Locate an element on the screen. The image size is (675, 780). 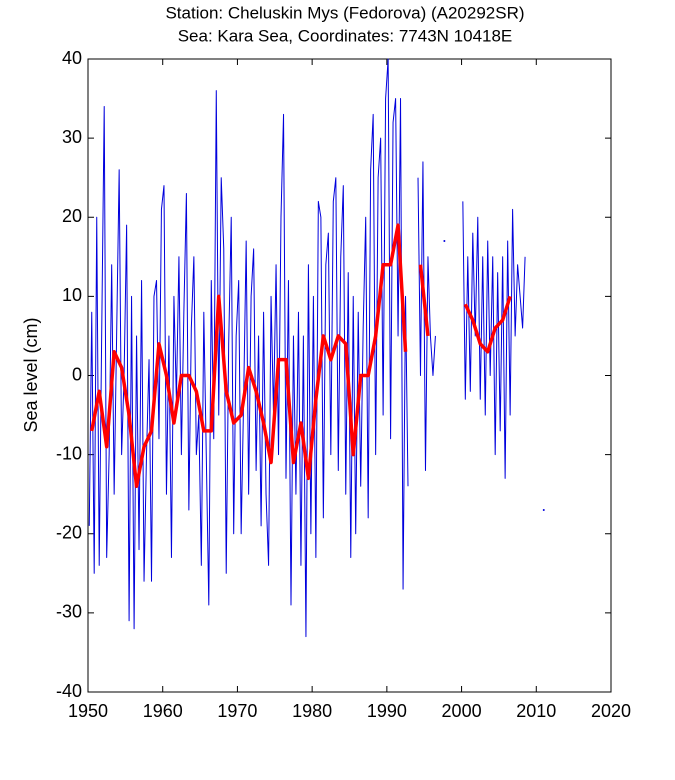
y-axis-label: Sea level (cm) is located at coordinates (31, 374).